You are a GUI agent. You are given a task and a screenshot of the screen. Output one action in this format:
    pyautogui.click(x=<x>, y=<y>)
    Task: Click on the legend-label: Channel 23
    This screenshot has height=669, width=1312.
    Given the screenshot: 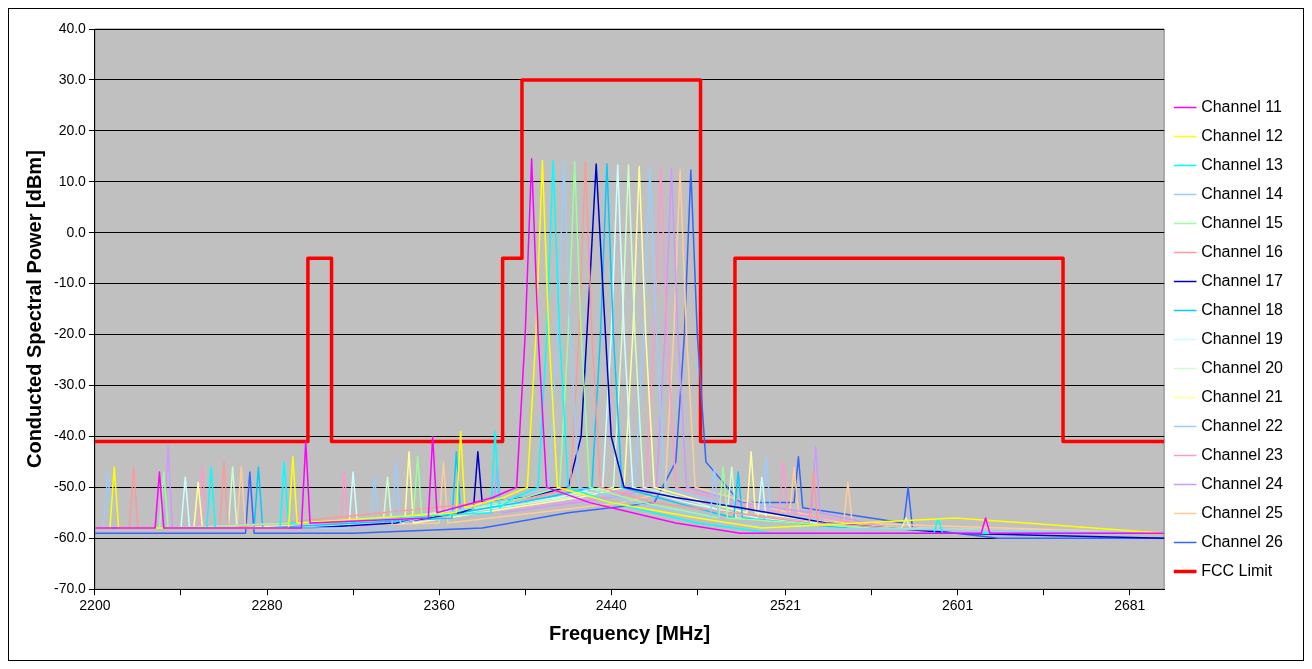 What is the action you would take?
    pyautogui.click(x=1242, y=454)
    